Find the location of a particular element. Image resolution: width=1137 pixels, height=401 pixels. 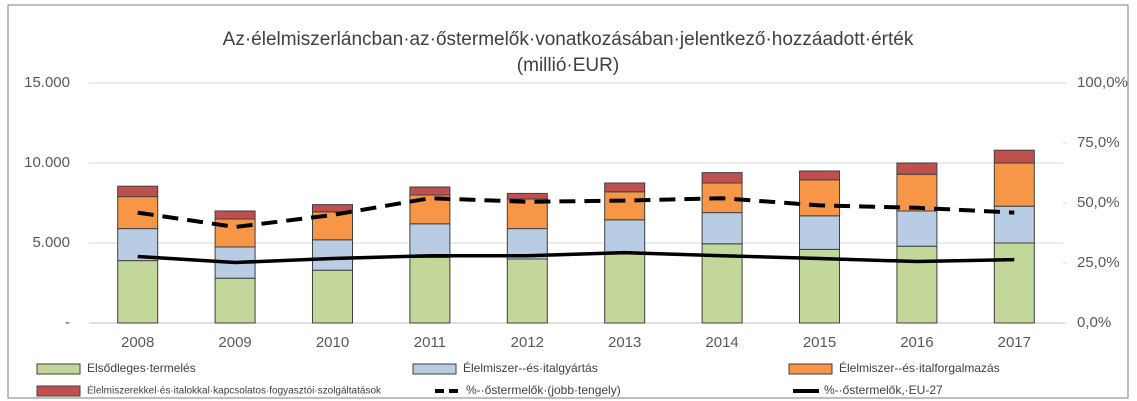

legend-label: Elsődleges·termelés is located at coordinates (141, 368).